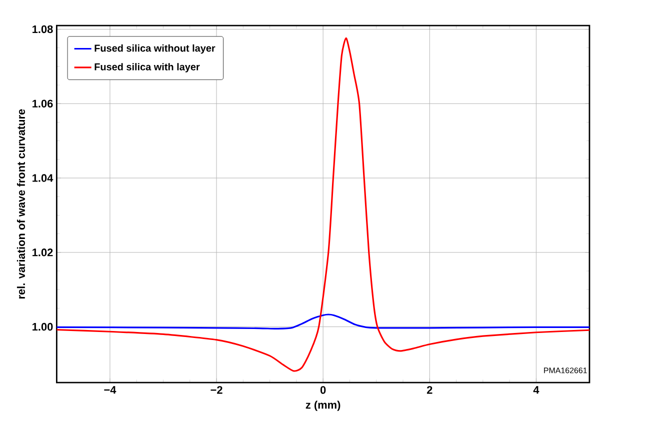  Describe the element at coordinates (323, 322) in the screenshot. I see `line-series` at that location.